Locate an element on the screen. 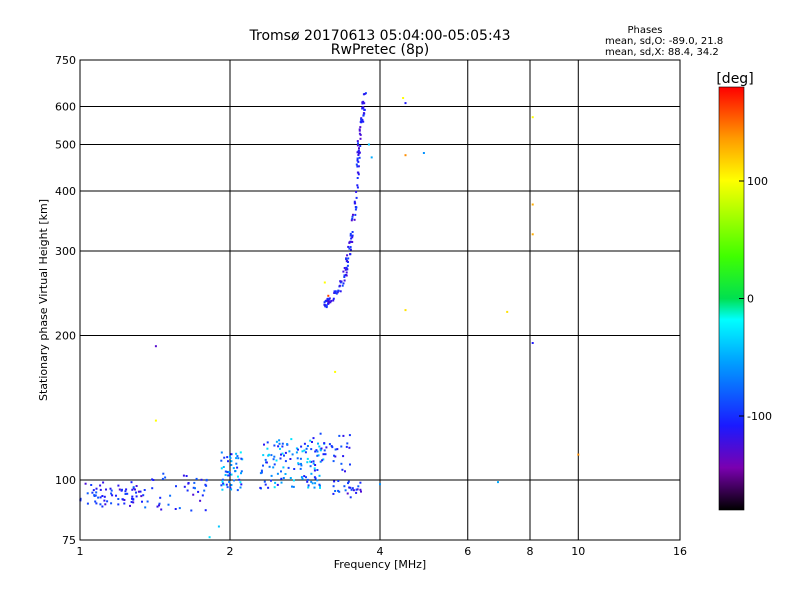 The width and height of the screenshot is (800, 600). y-tick-label: 200 is located at coordinates (65, 336).